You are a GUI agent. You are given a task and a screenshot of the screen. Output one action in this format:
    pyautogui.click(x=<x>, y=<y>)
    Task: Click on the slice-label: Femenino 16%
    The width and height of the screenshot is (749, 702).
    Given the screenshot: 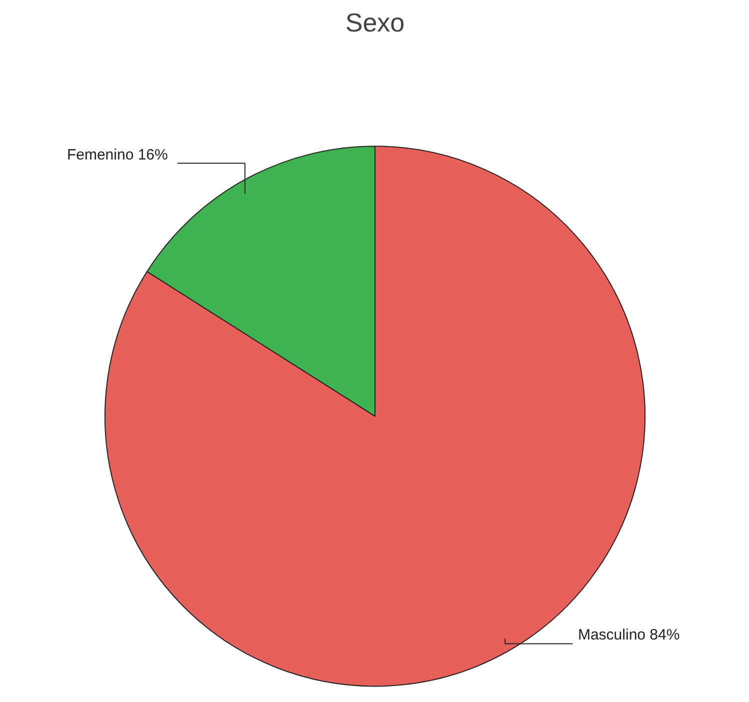 What is the action you would take?
    pyautogui.click(x=117, y=155)
    